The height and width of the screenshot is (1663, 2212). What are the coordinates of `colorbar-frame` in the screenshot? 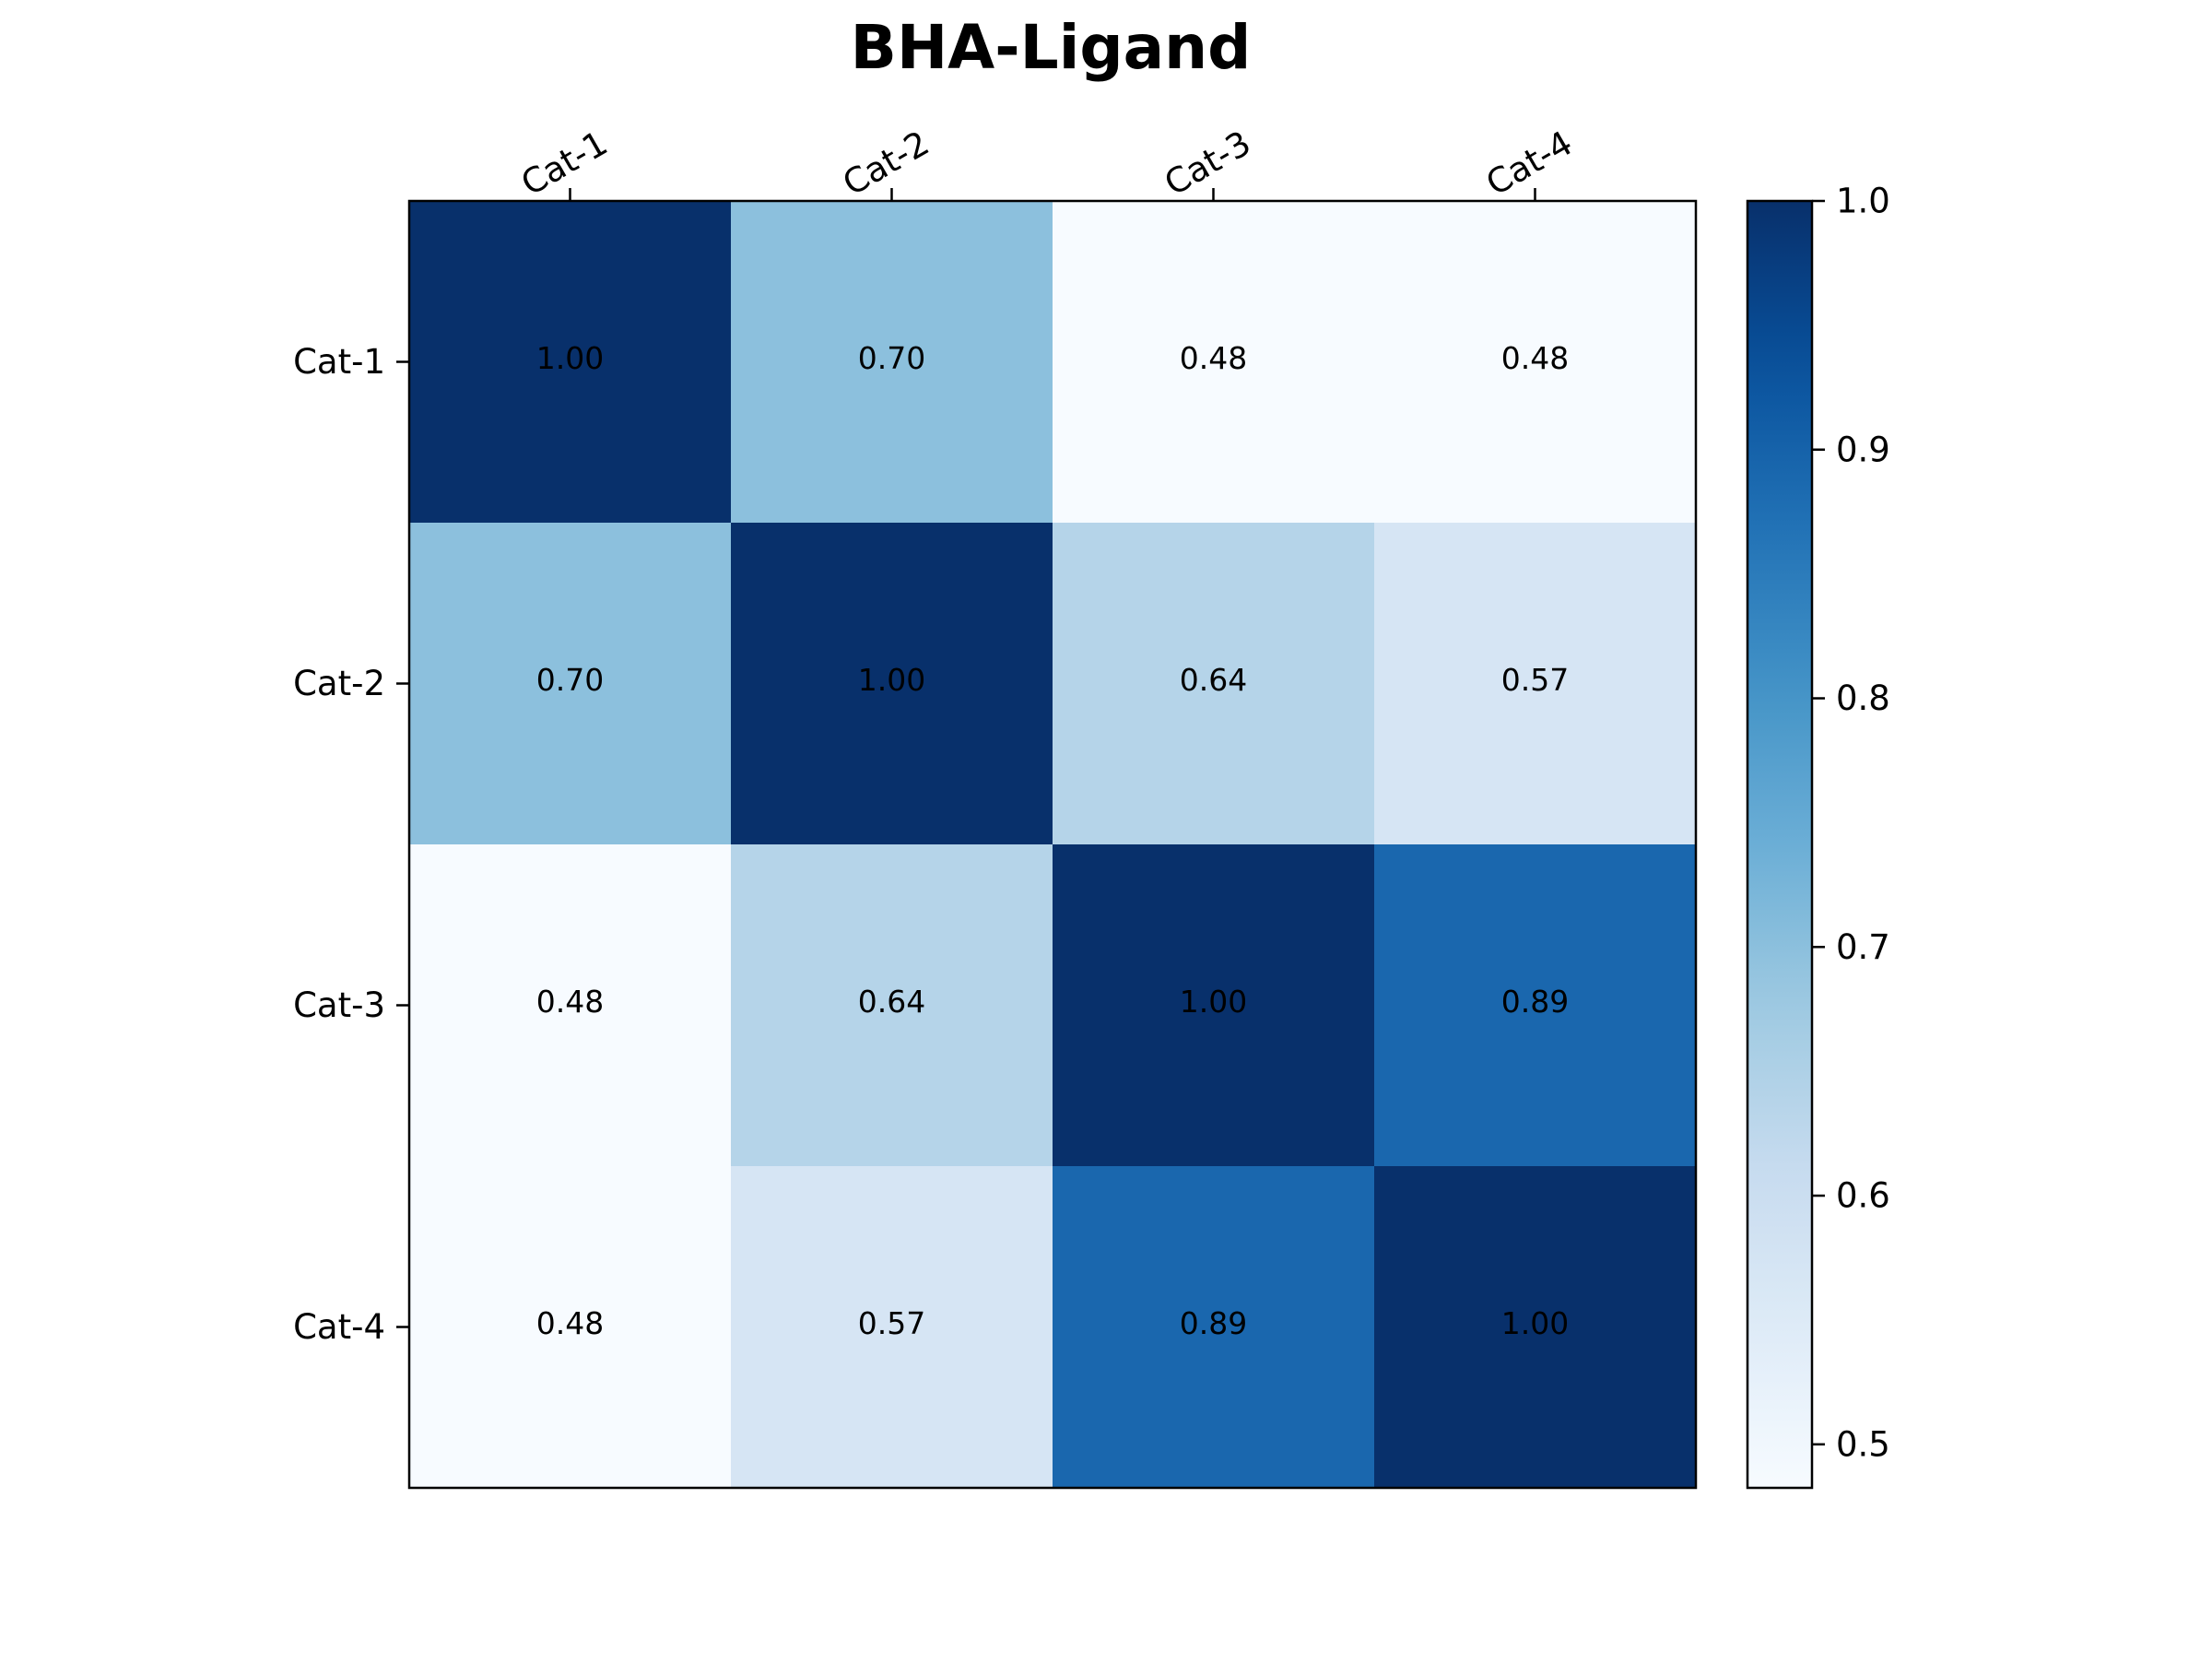 It's located at (1780, 844).